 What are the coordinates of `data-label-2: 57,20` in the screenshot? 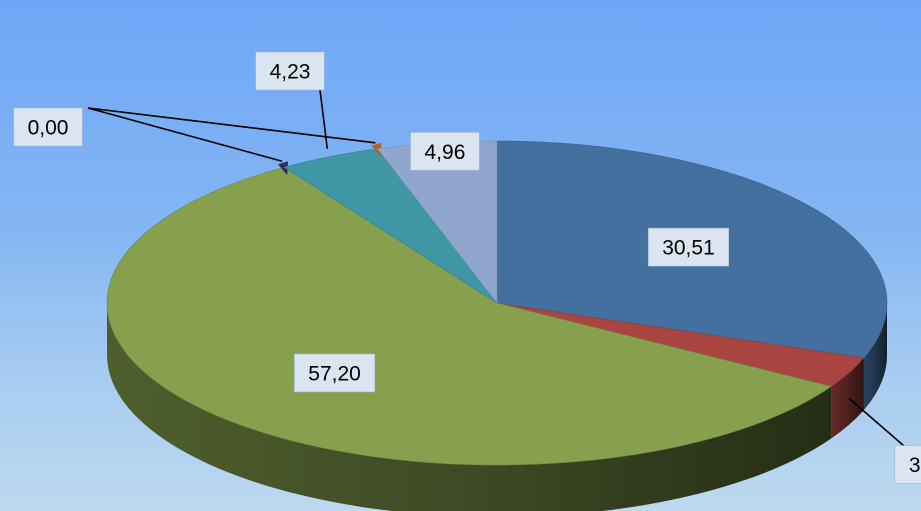 It's located at (335, 373).